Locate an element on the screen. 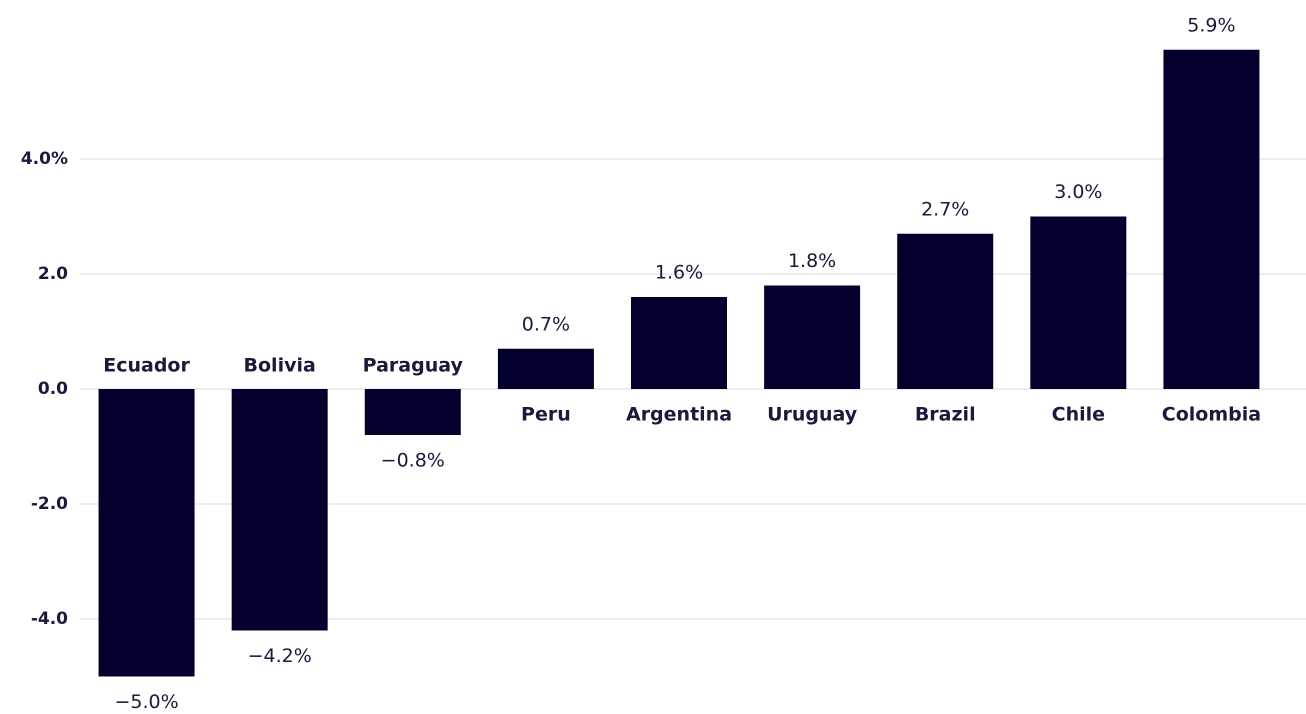  y-tick-label: 0.0 is located at coordinates (53, 389).